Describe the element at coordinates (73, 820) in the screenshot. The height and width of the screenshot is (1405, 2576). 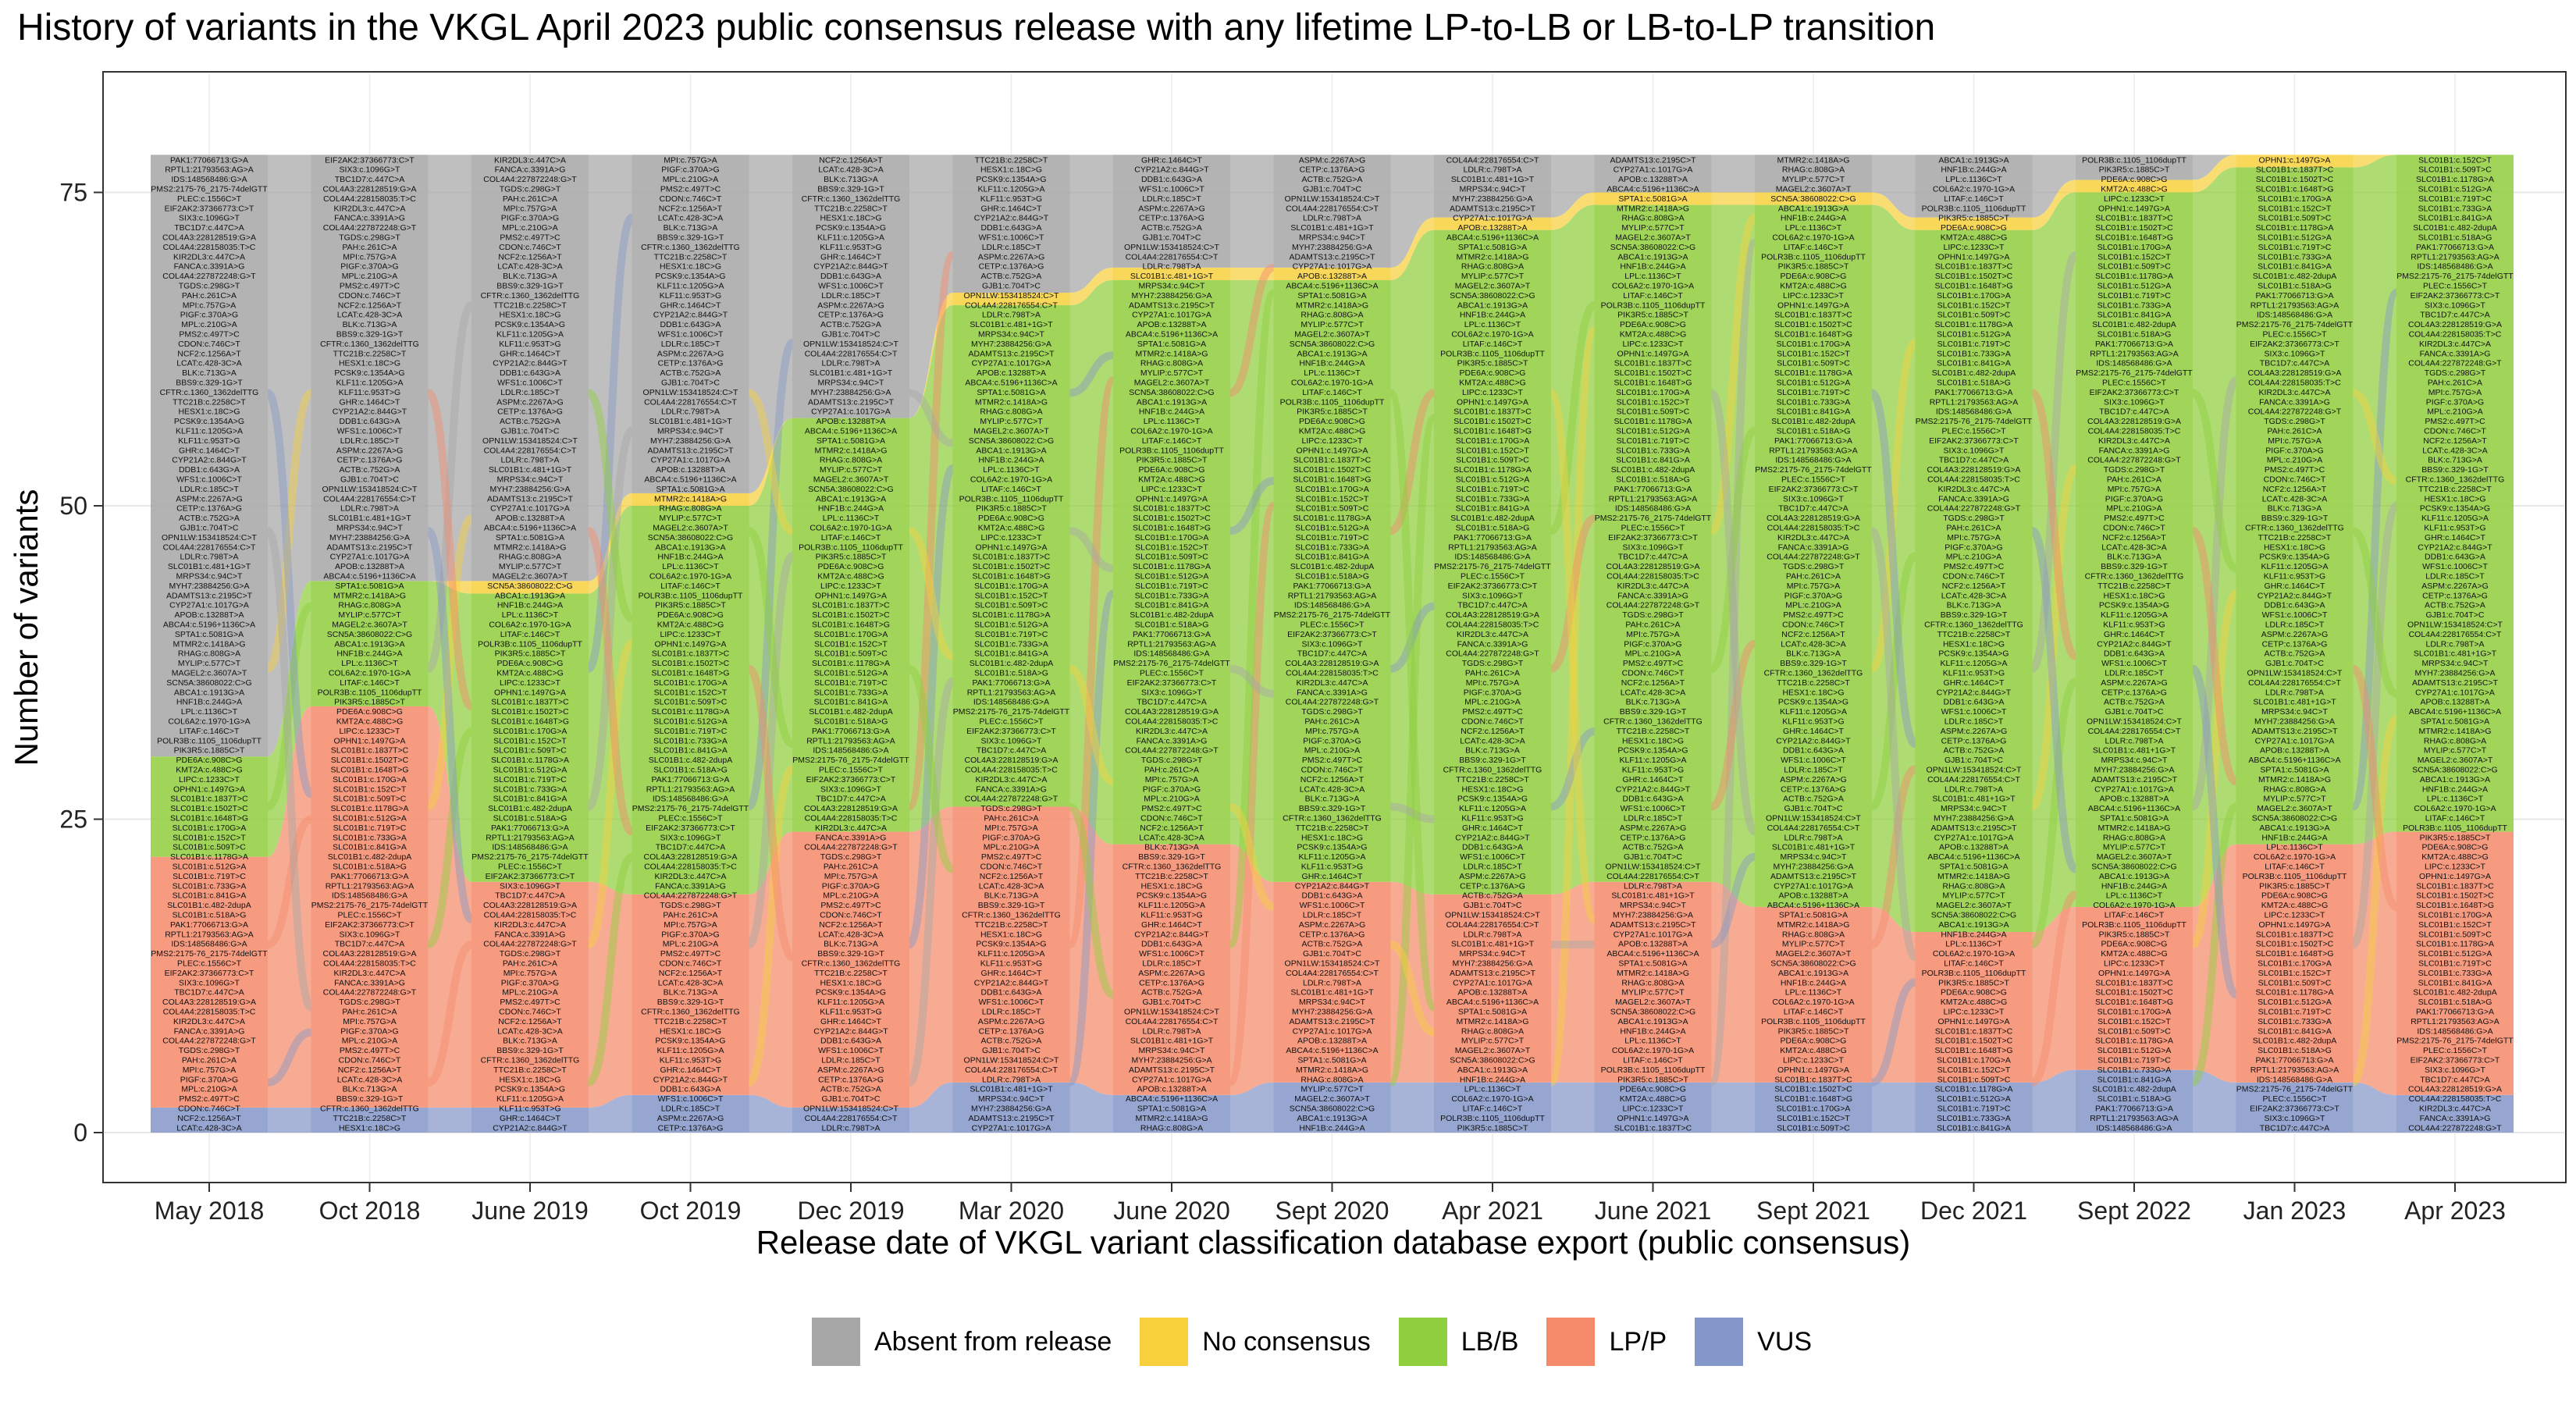
I see `y-tick-label: 25` at that location.